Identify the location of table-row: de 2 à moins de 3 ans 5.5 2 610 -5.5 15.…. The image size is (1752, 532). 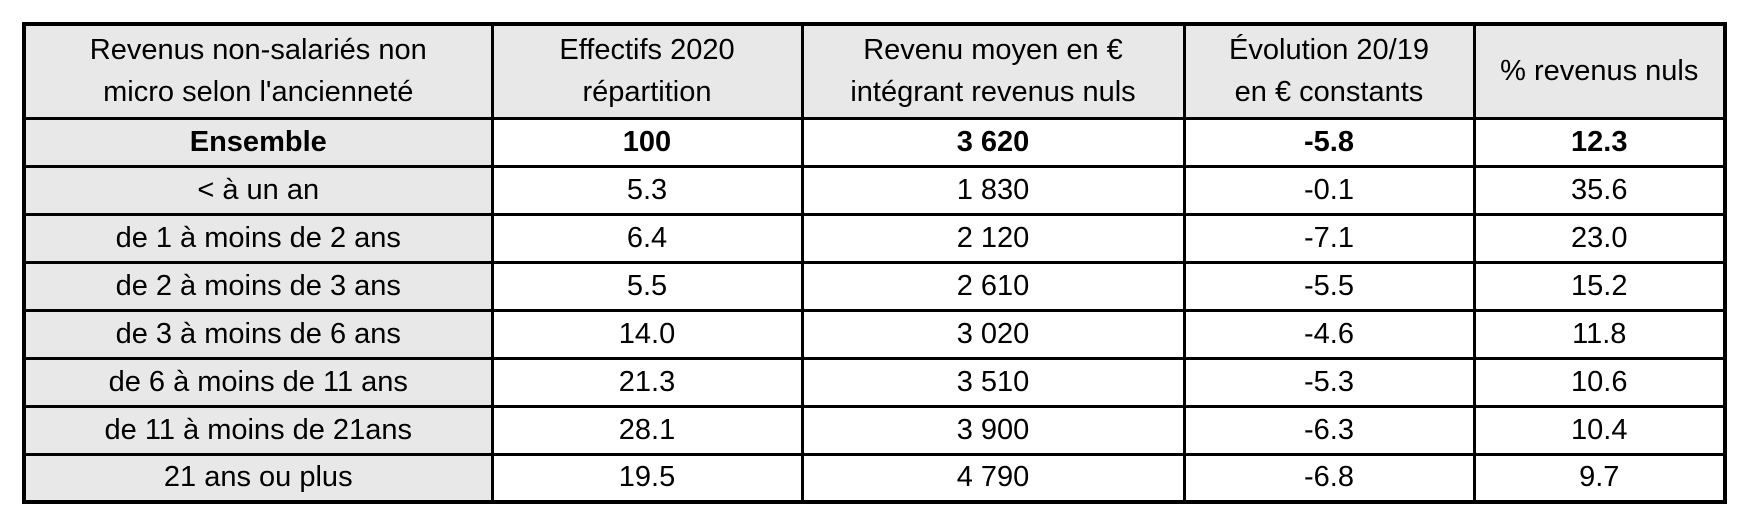
(874, 286).